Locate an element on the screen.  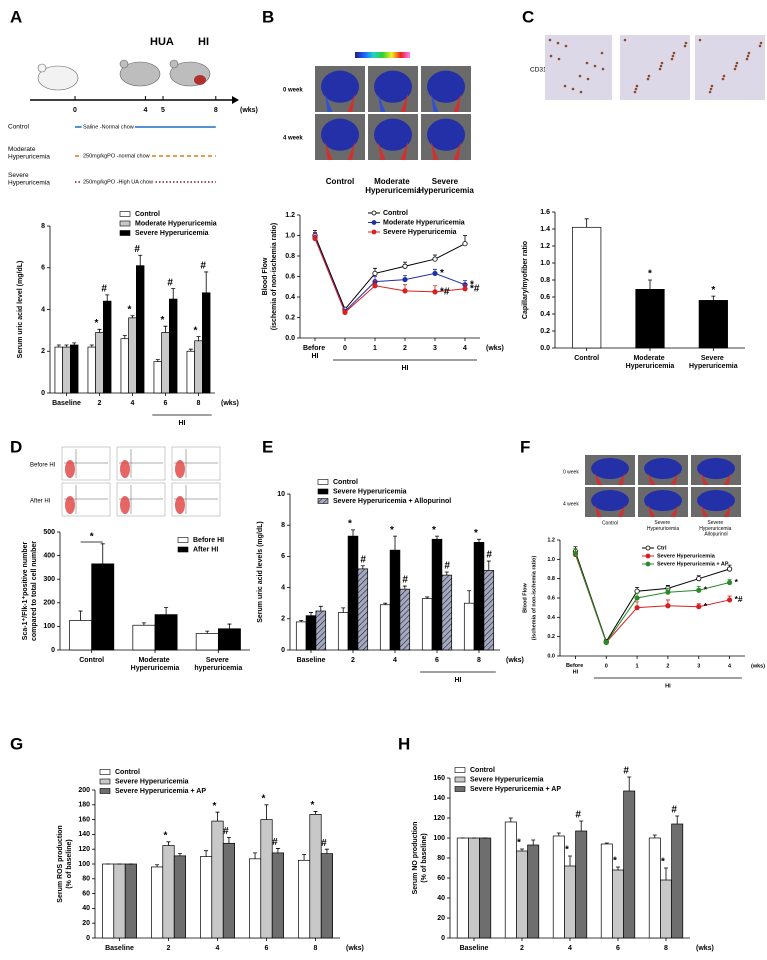
image-column-label: Severe Hyperuricemia is located at coordinates (446, 186).